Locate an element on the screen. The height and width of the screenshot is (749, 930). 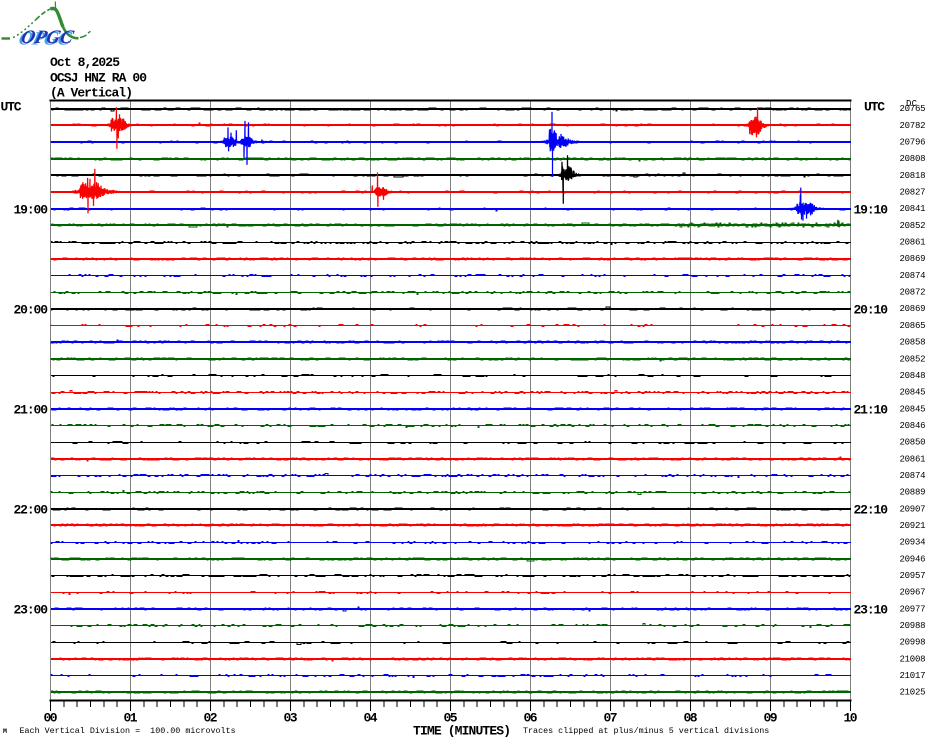
svg-text: 20765 is located at coordinates (913, 109).